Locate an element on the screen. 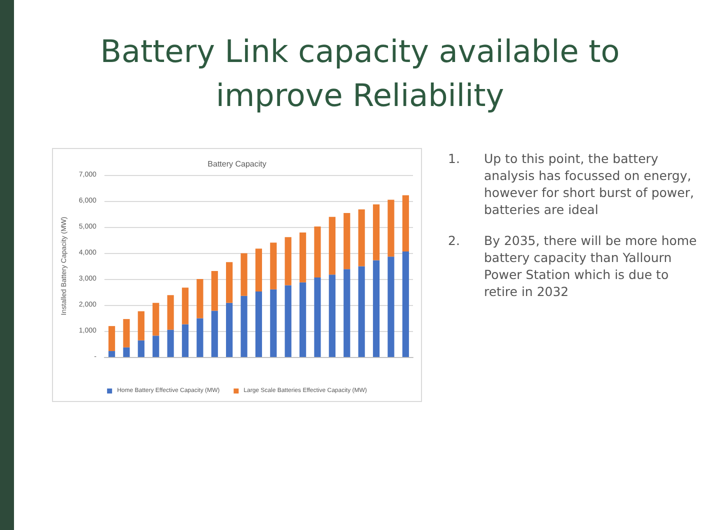 This screenshot has height=530, width=707. text: 2. is located at coordinates (454, 241).